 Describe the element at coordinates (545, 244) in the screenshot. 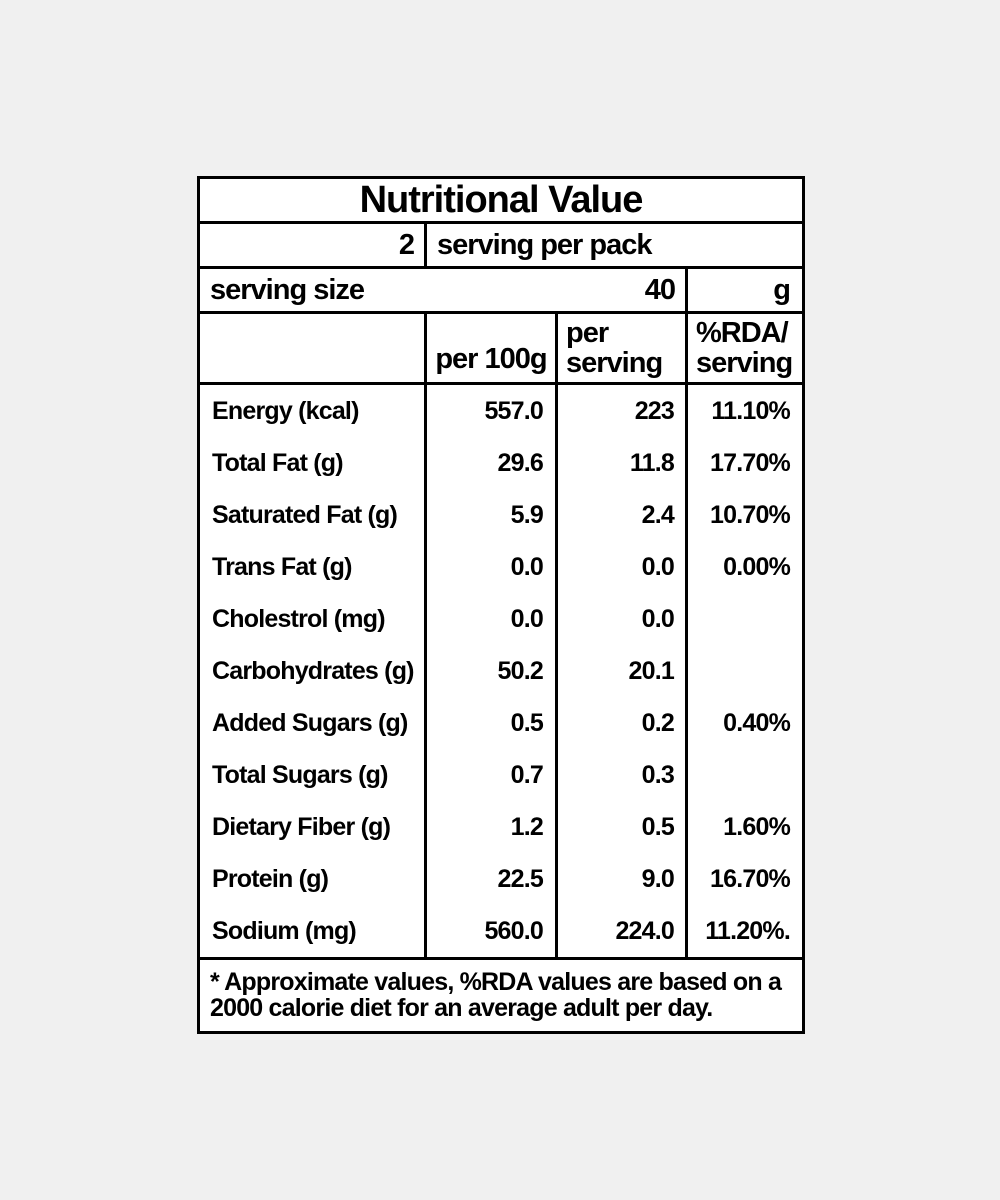

I see `servings-per-pack-text: serving per pack` at that location.